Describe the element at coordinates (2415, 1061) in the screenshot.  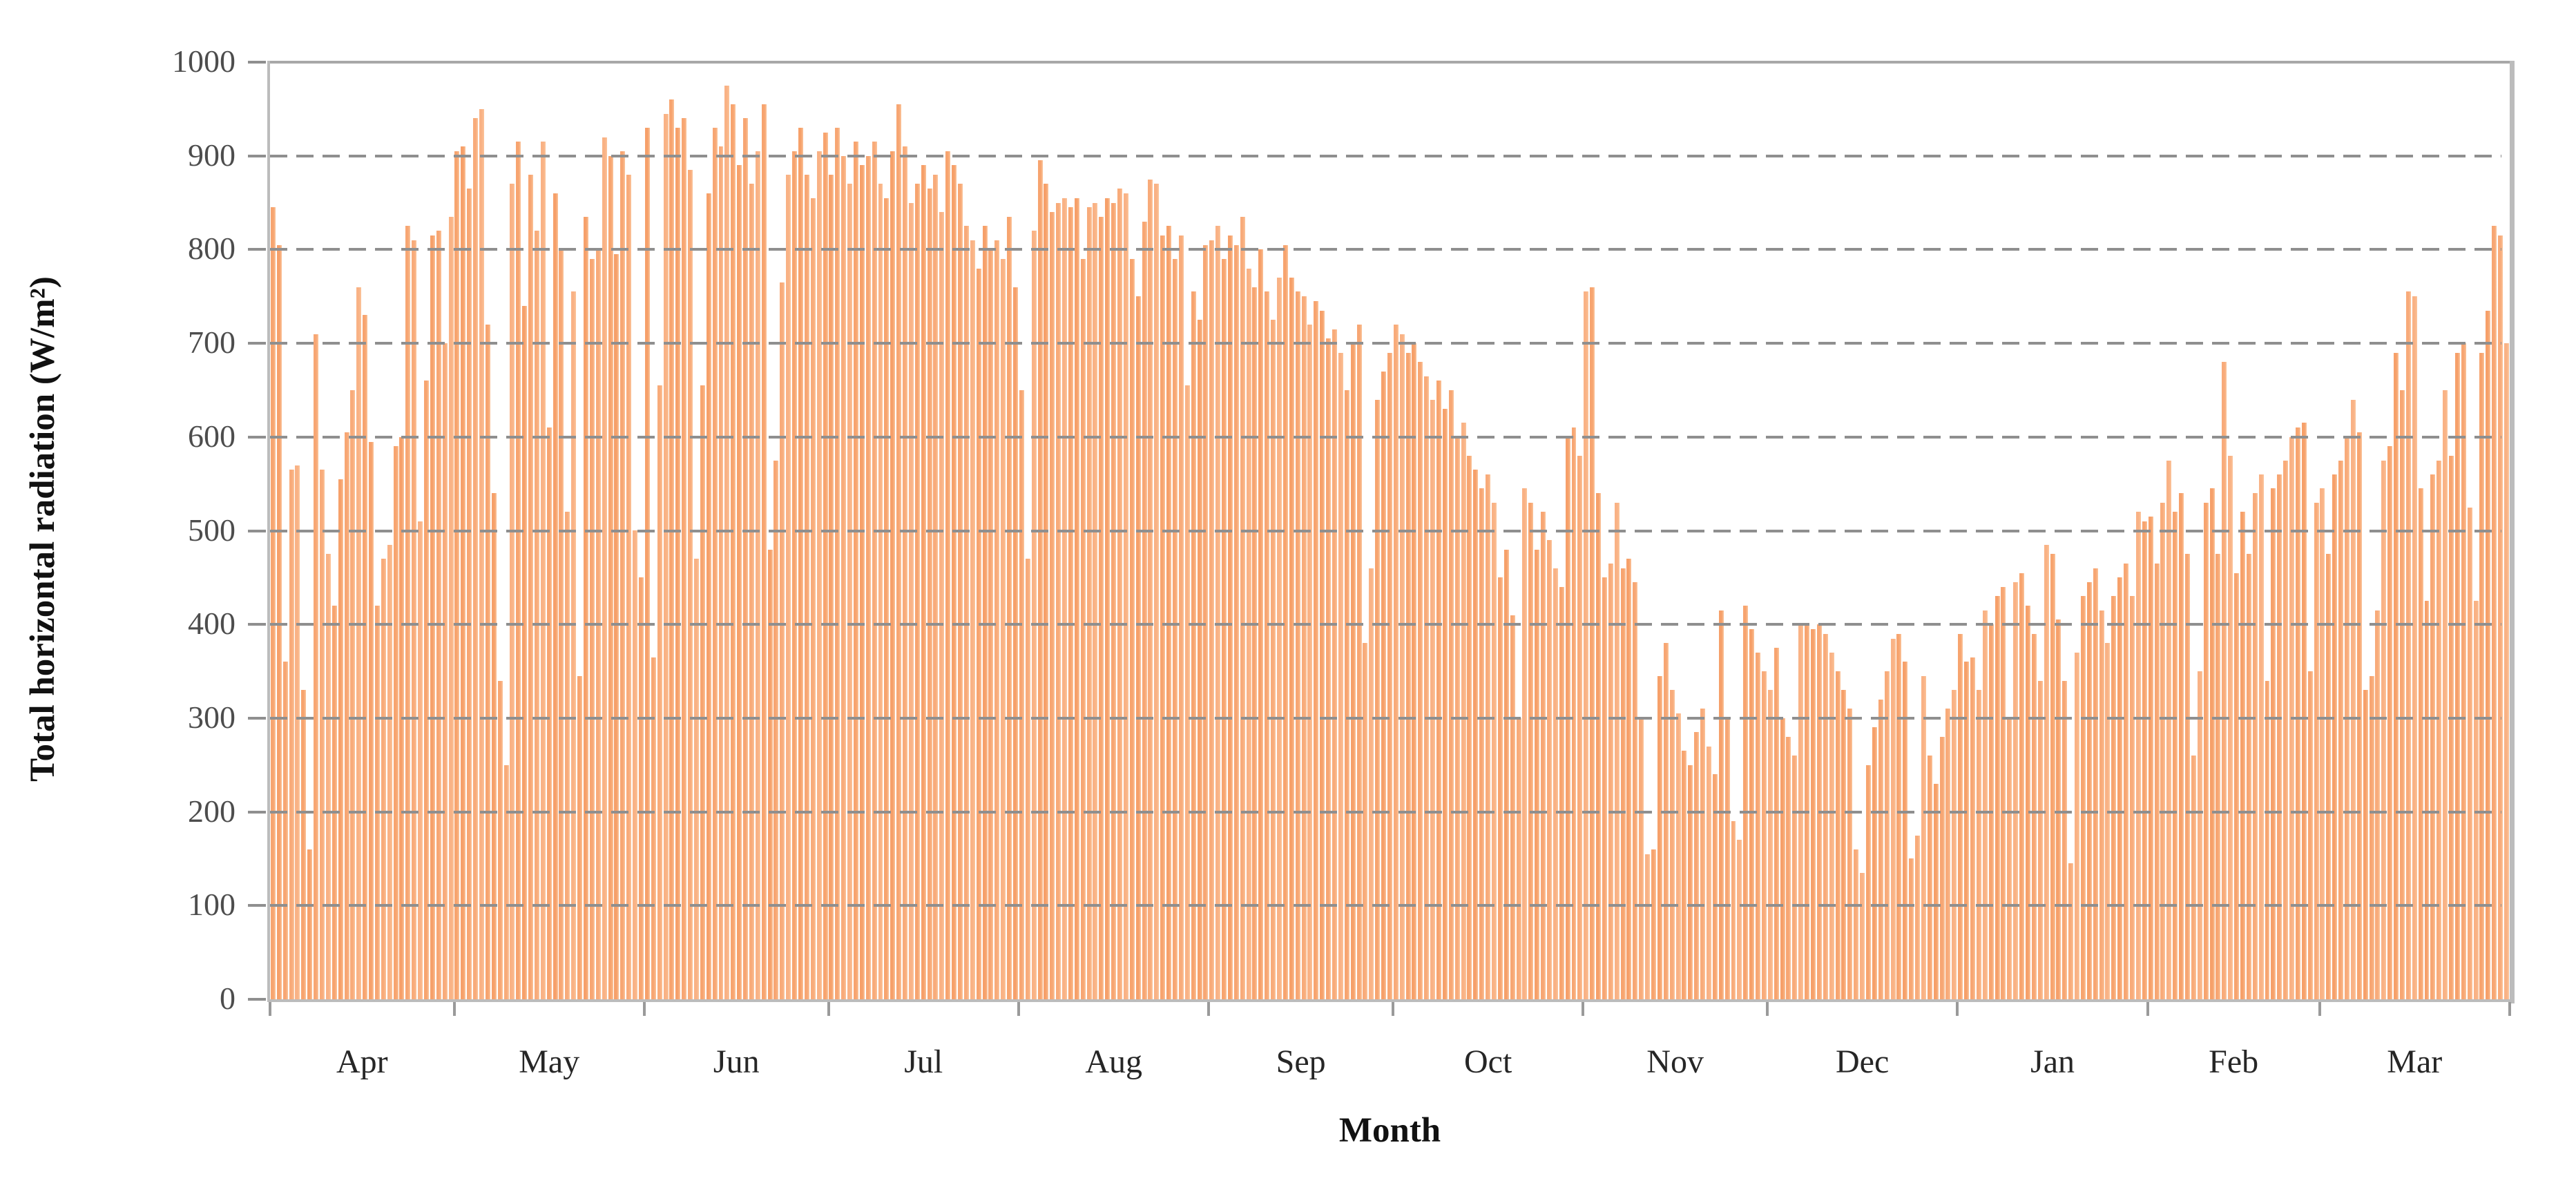
I see `x-tick-label-mar: Mar` at that location.